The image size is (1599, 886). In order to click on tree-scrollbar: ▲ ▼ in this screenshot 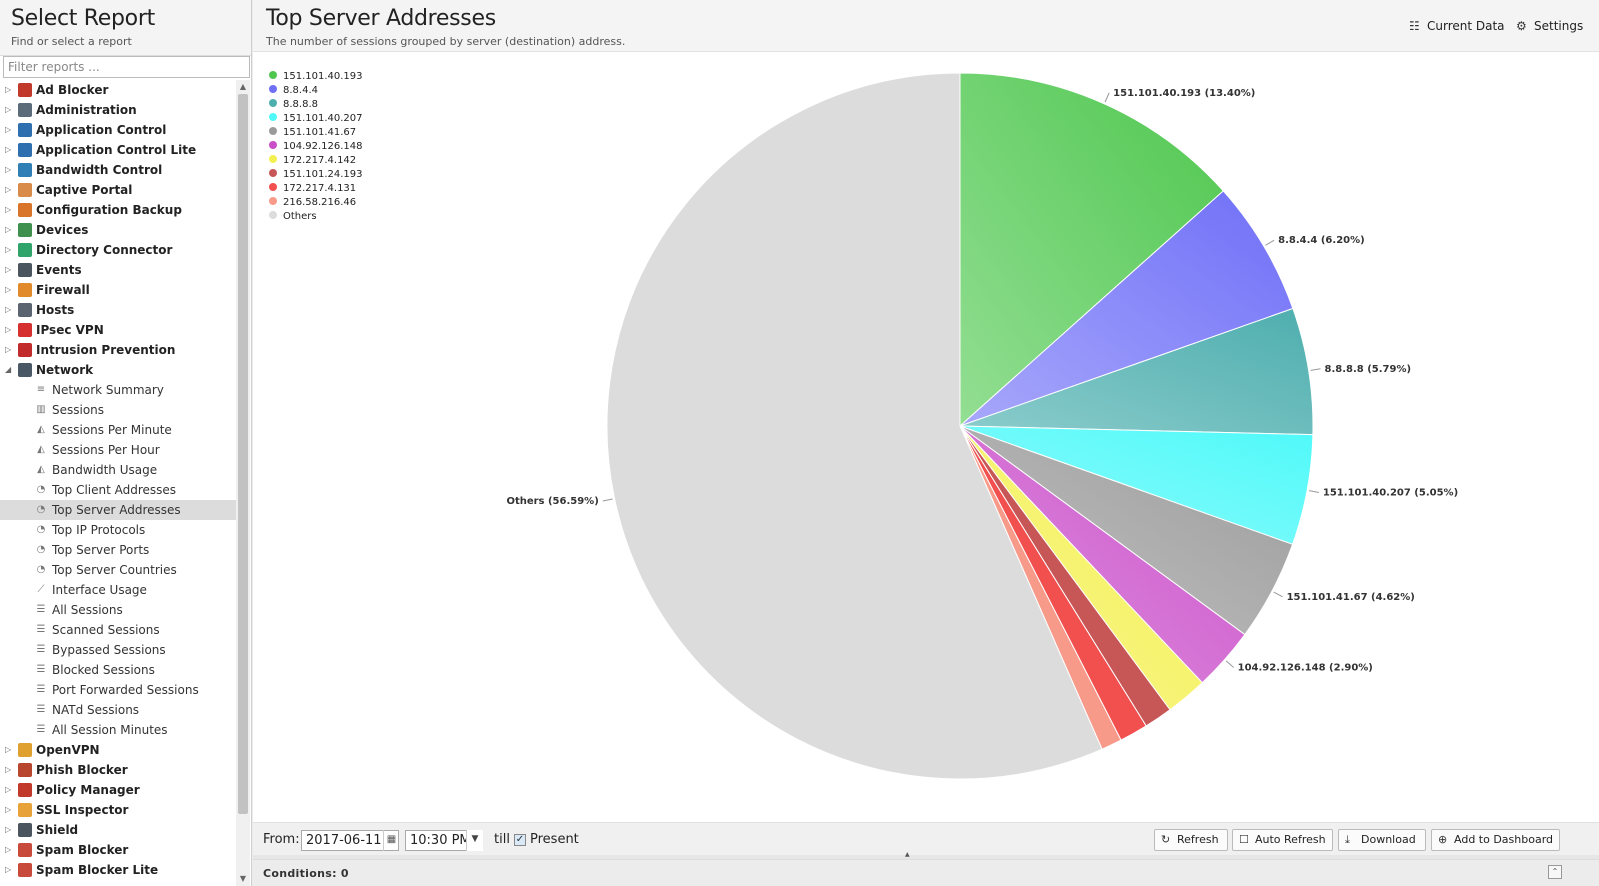, I will do `click(243, 483)`.